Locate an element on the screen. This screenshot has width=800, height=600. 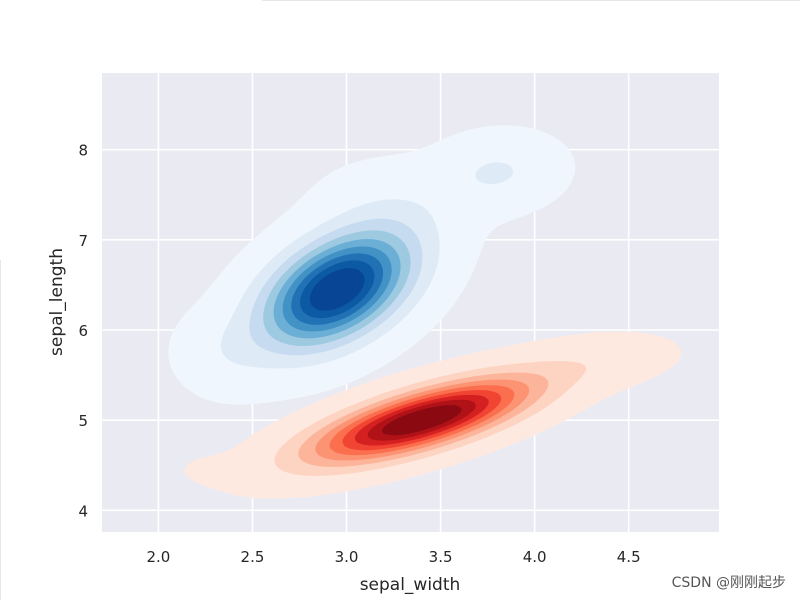
y-tick-label-0: 4 is located at coordinates (83, 511).